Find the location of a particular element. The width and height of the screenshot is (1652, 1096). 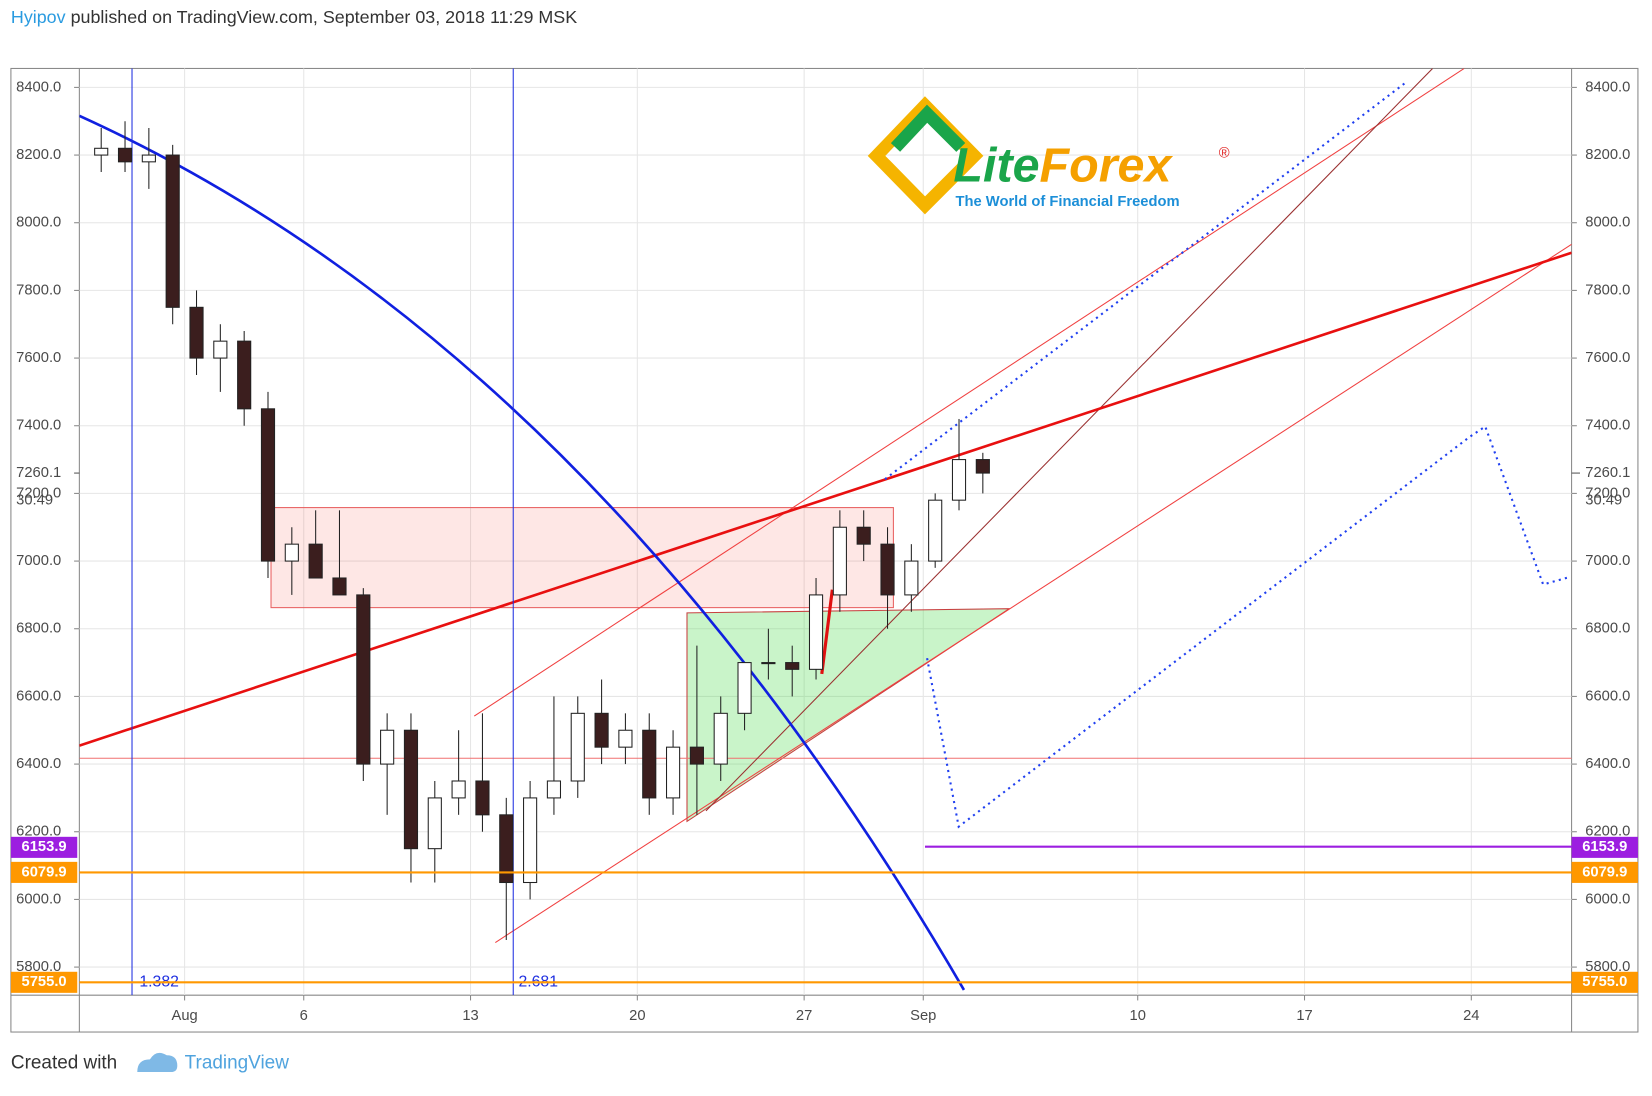

y-tick-label: 7000.0 is located at coordinates (1607, 561).